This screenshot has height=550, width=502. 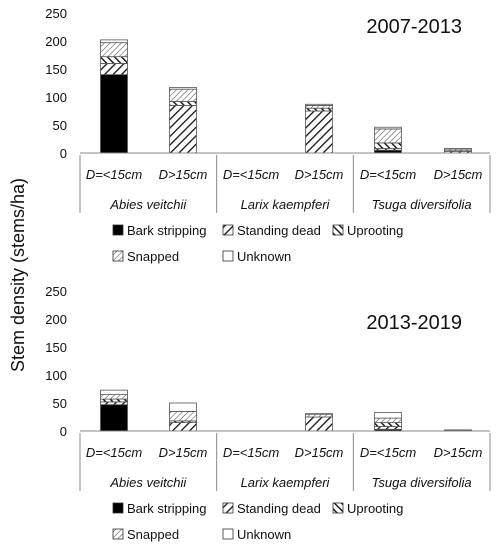 I want to click on panel-title: 2013-2019, so click(x=414, y=323).